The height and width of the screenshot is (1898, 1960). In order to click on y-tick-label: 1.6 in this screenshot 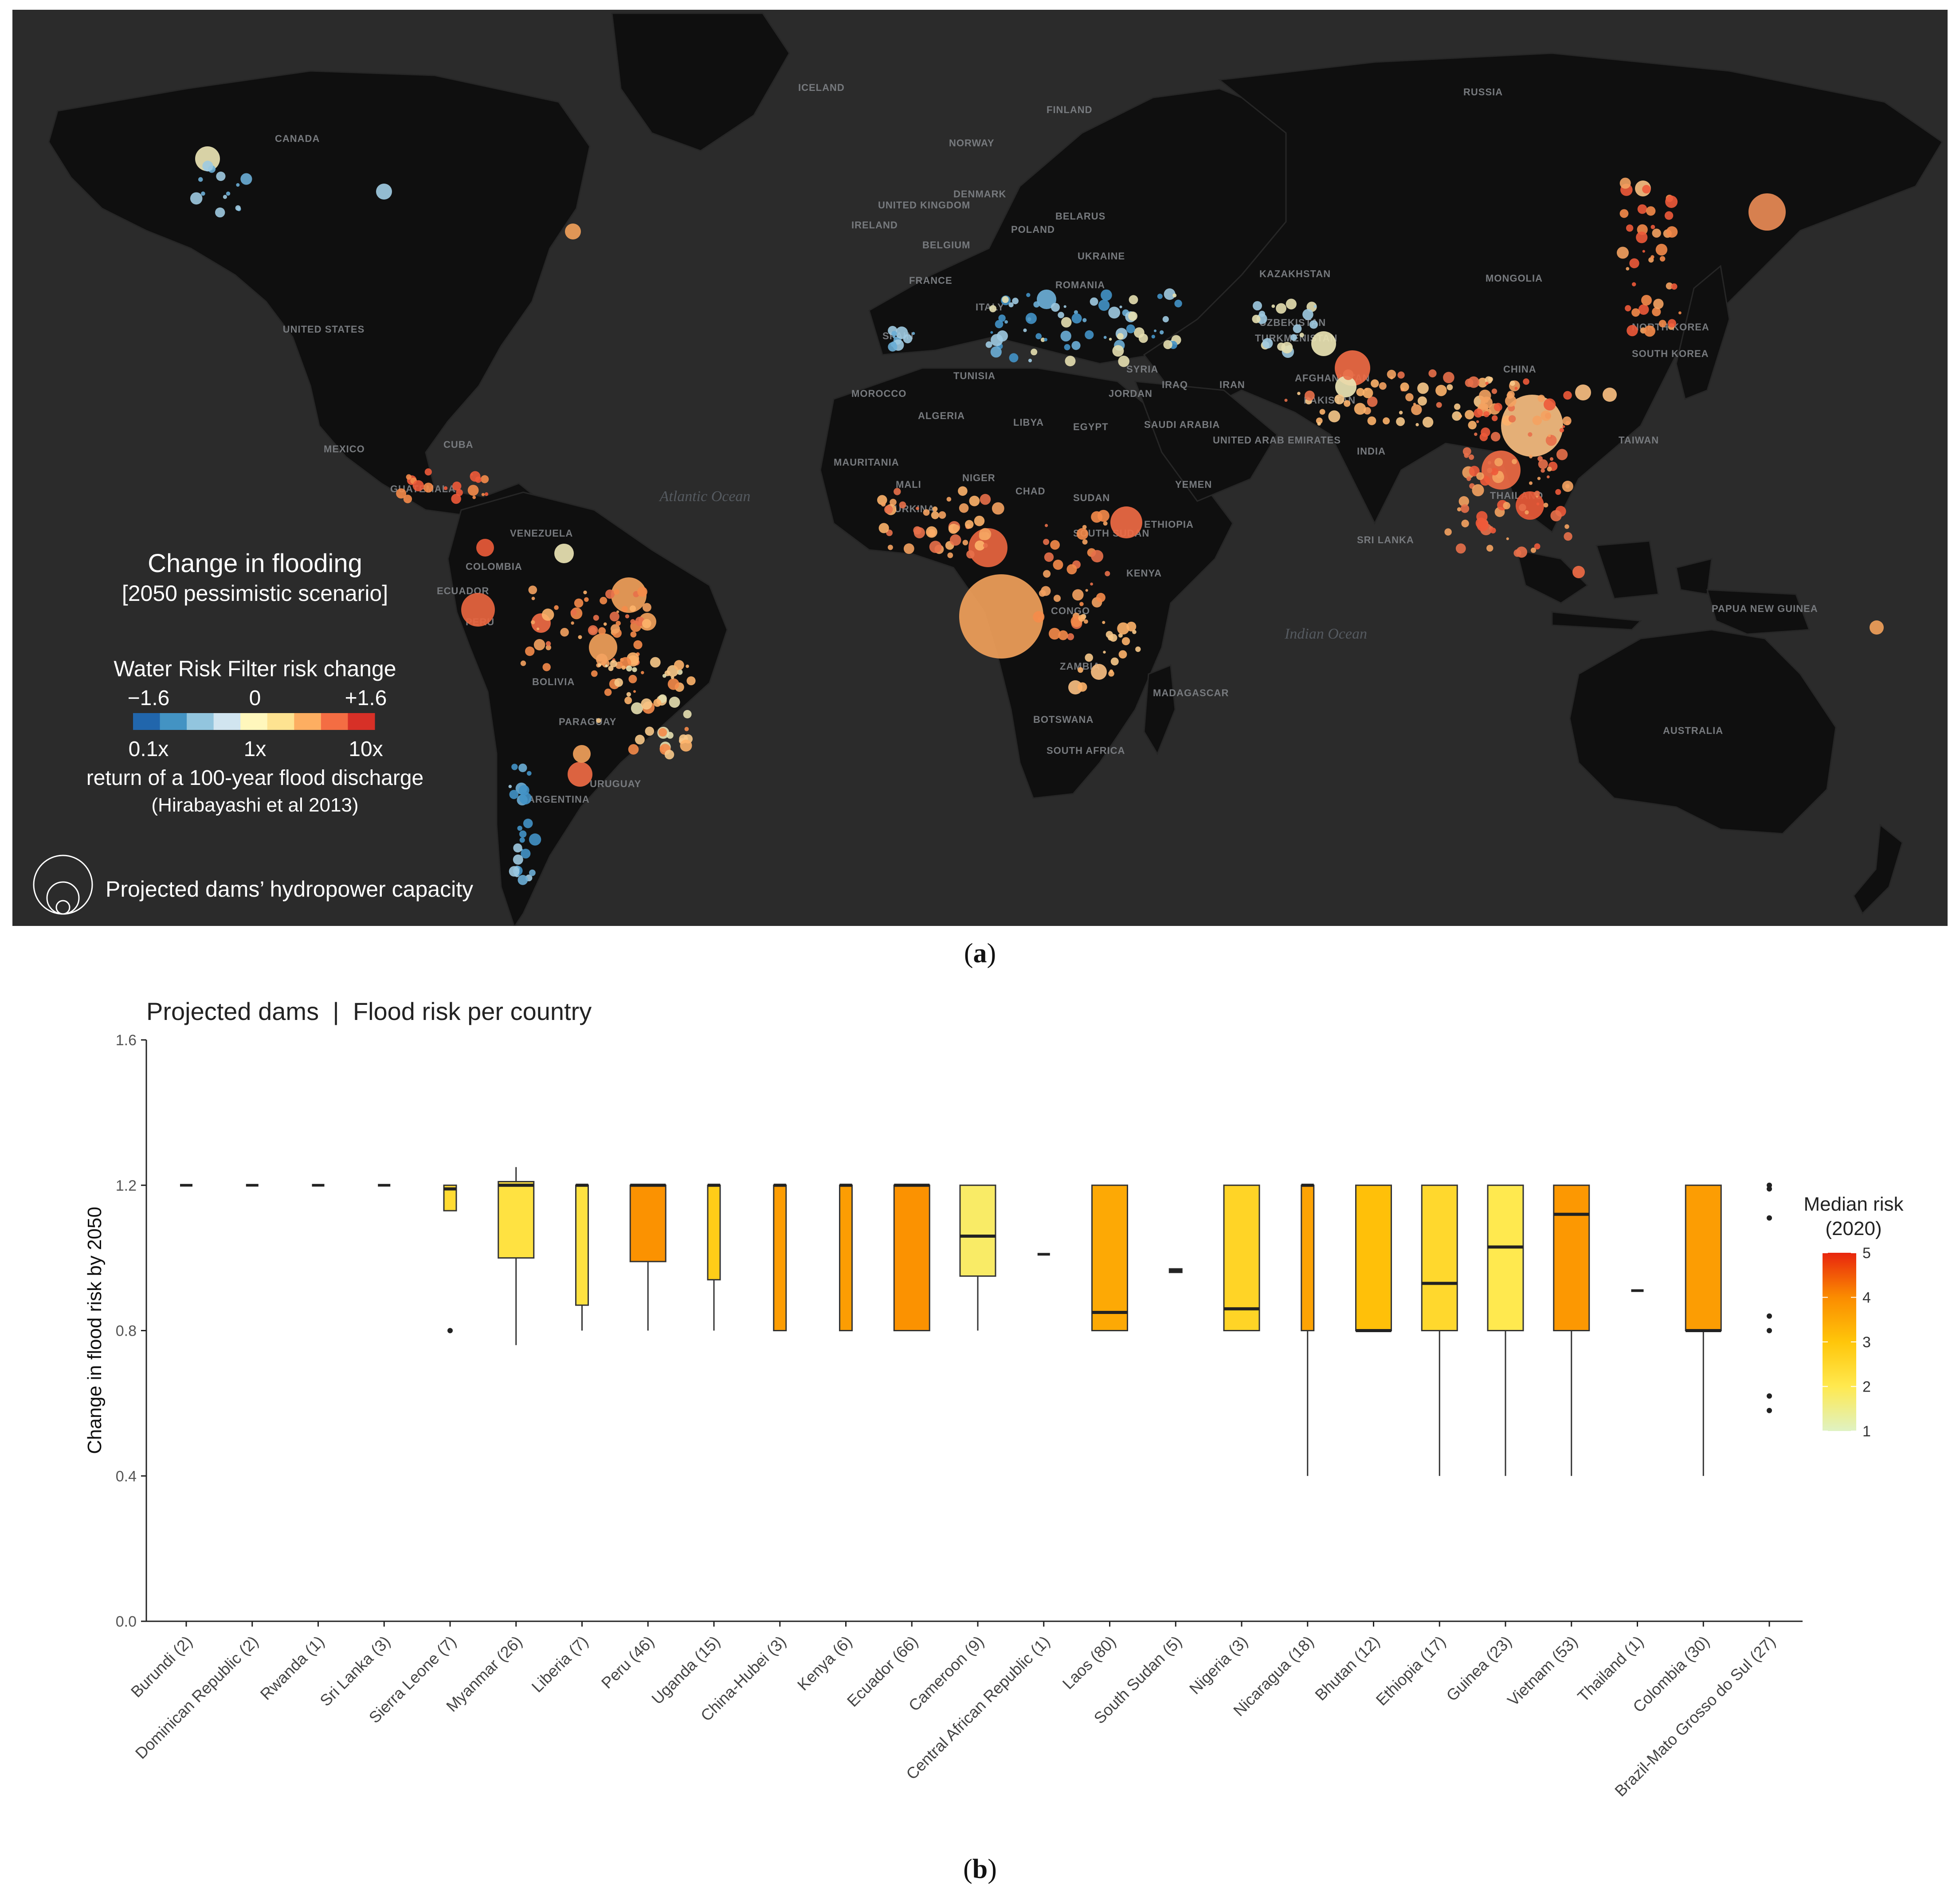, I will do `click(126, 1040)`.